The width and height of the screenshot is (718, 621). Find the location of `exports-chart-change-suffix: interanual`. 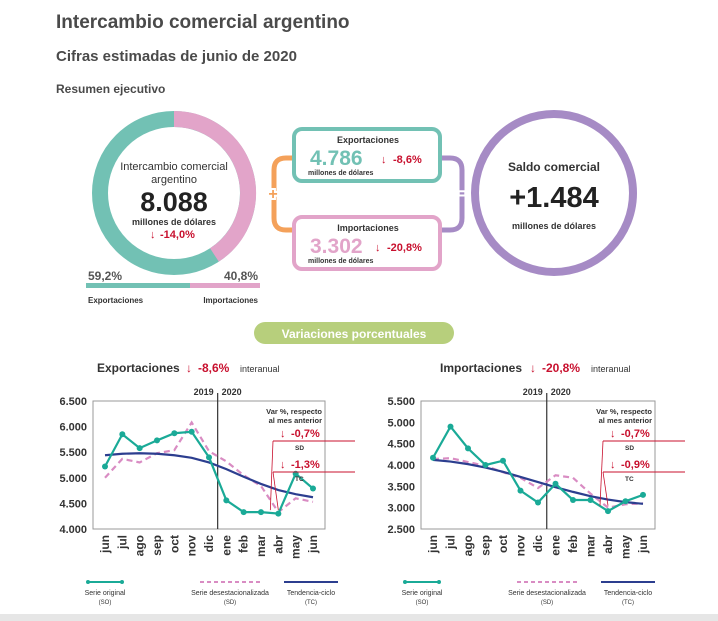

exports-chart-change-suffix: interanual is located at coordinates (260, 369).